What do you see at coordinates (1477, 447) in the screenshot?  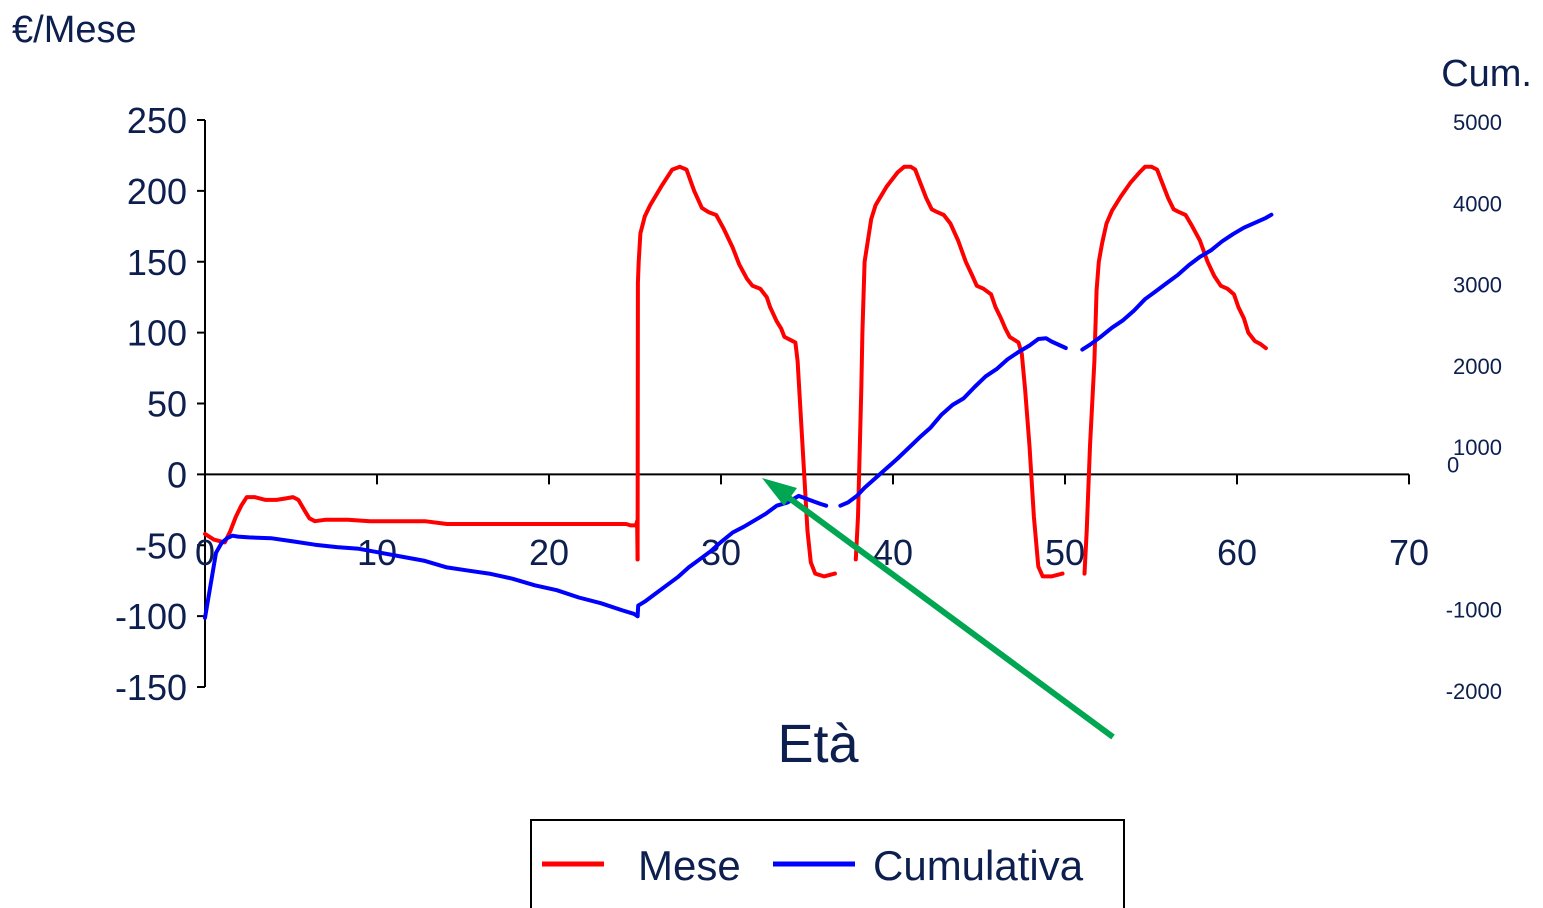 I see `y-tick-label-right: 1000` at bounding box center [1477, 447].